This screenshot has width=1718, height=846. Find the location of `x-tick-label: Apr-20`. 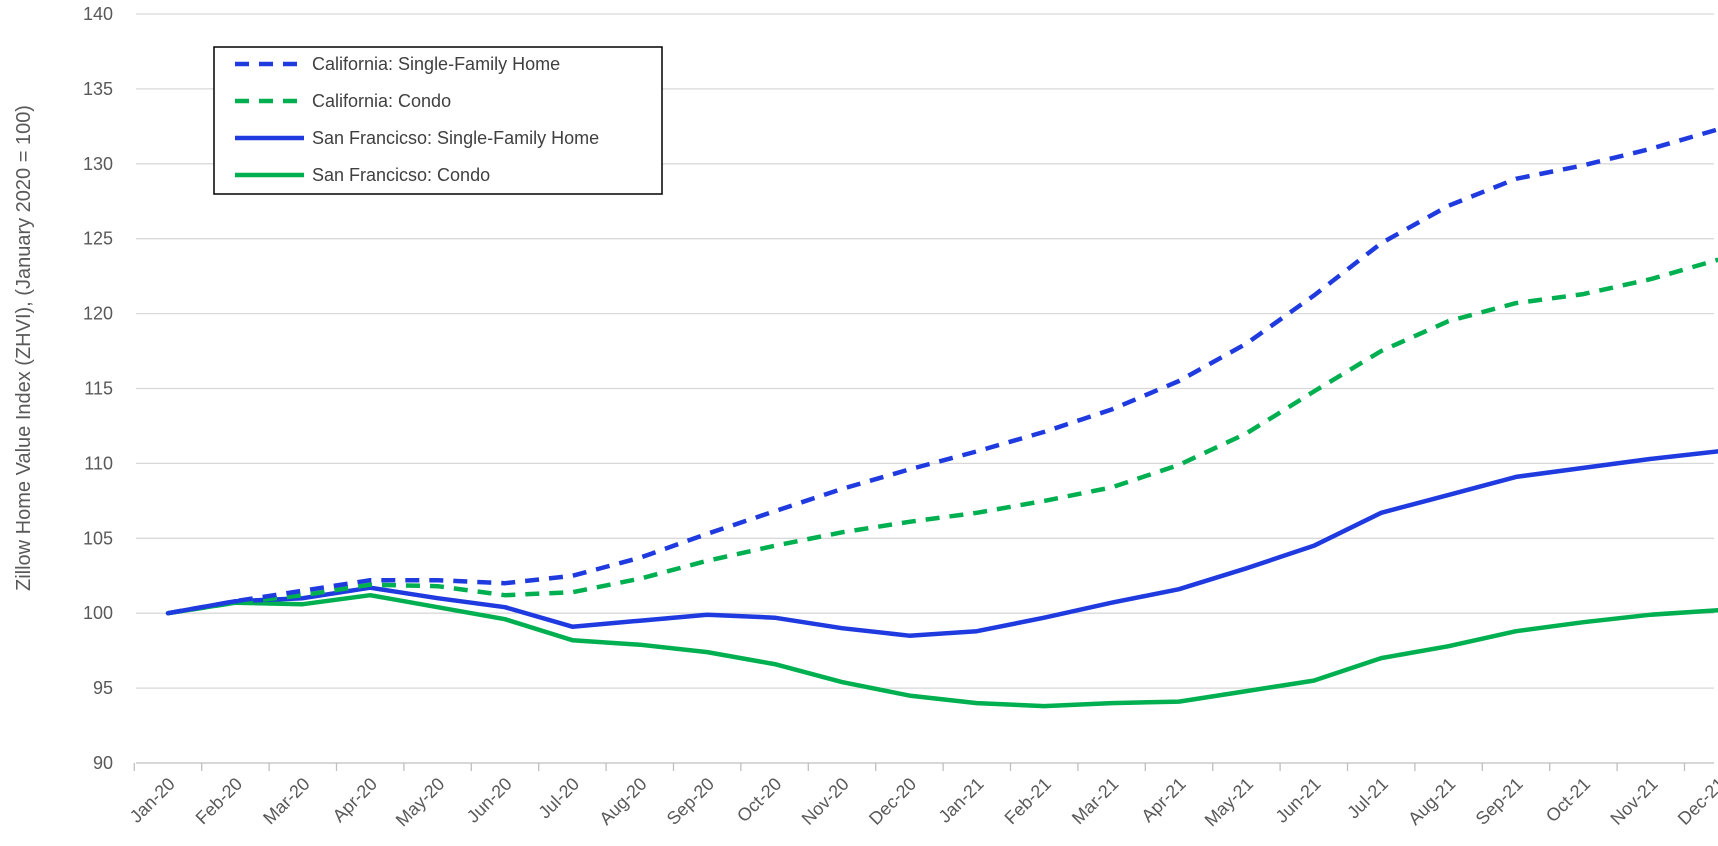

x-tick-label: Apr-20 is located at coordinates (355, 800).